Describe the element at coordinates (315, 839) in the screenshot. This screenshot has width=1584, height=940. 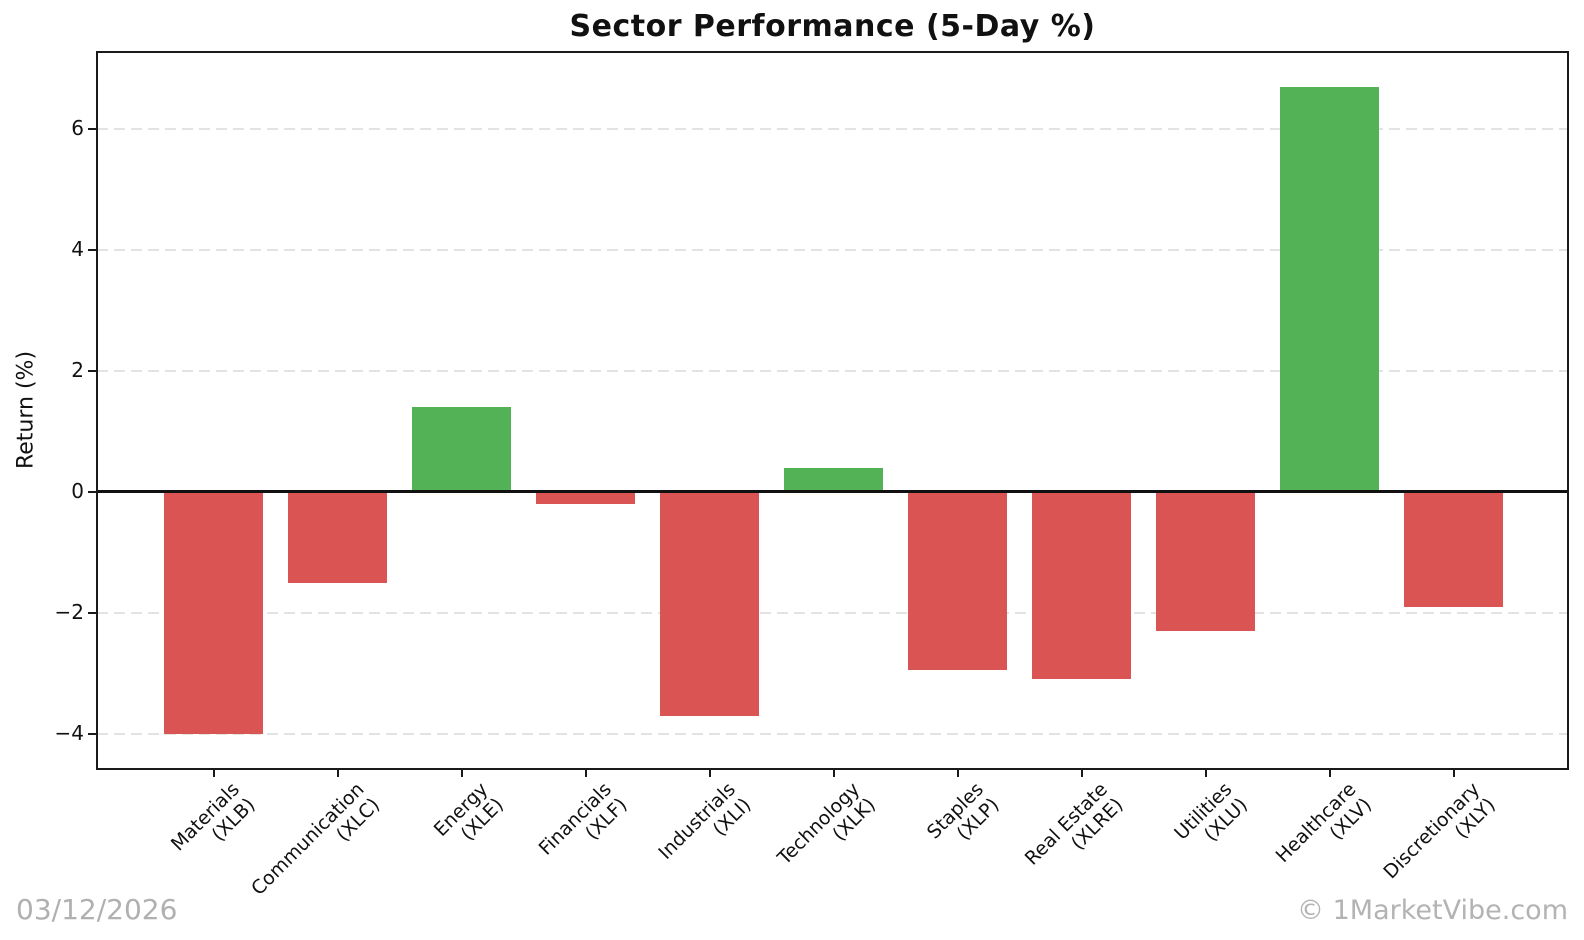
I see `x-label-xlc: Communication (XLC)` at that location.